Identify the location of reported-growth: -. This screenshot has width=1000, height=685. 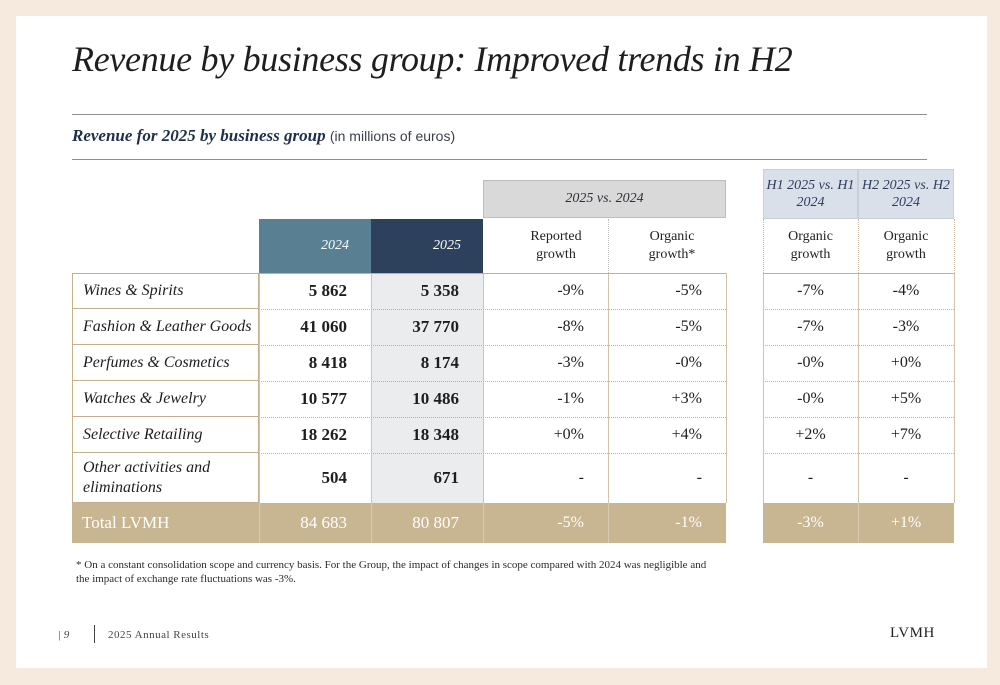
(581, 477).